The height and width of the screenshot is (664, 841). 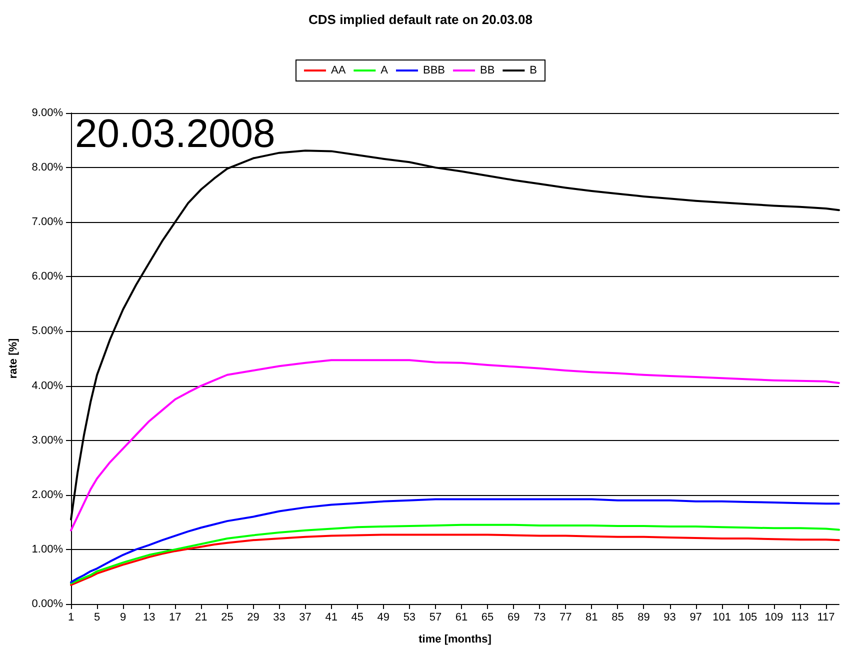 I want to click on y-tick-label: 5.00%, so click(x=48, y=331).